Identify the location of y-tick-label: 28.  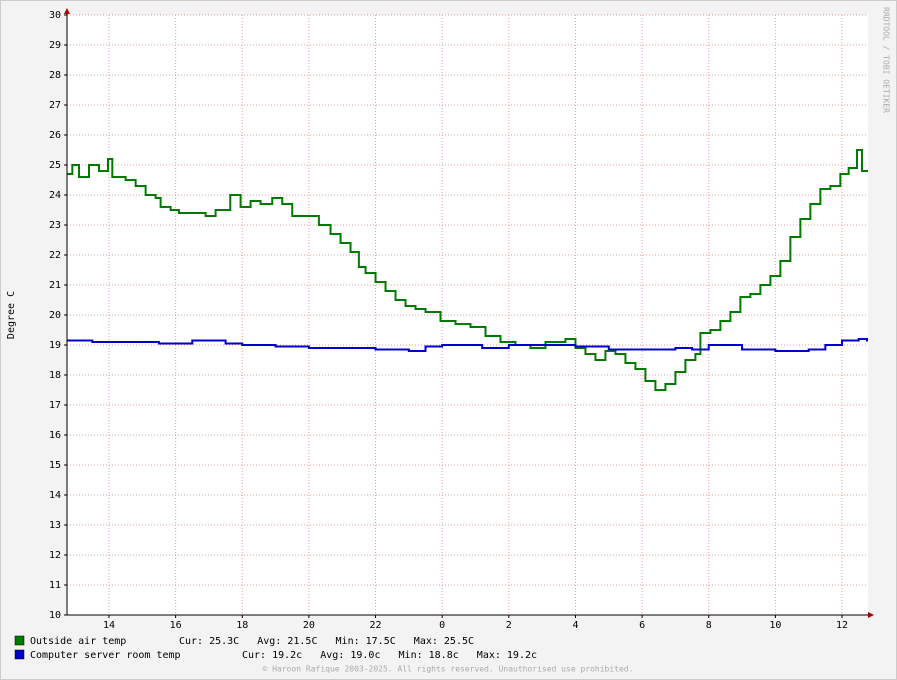
(55, 75).